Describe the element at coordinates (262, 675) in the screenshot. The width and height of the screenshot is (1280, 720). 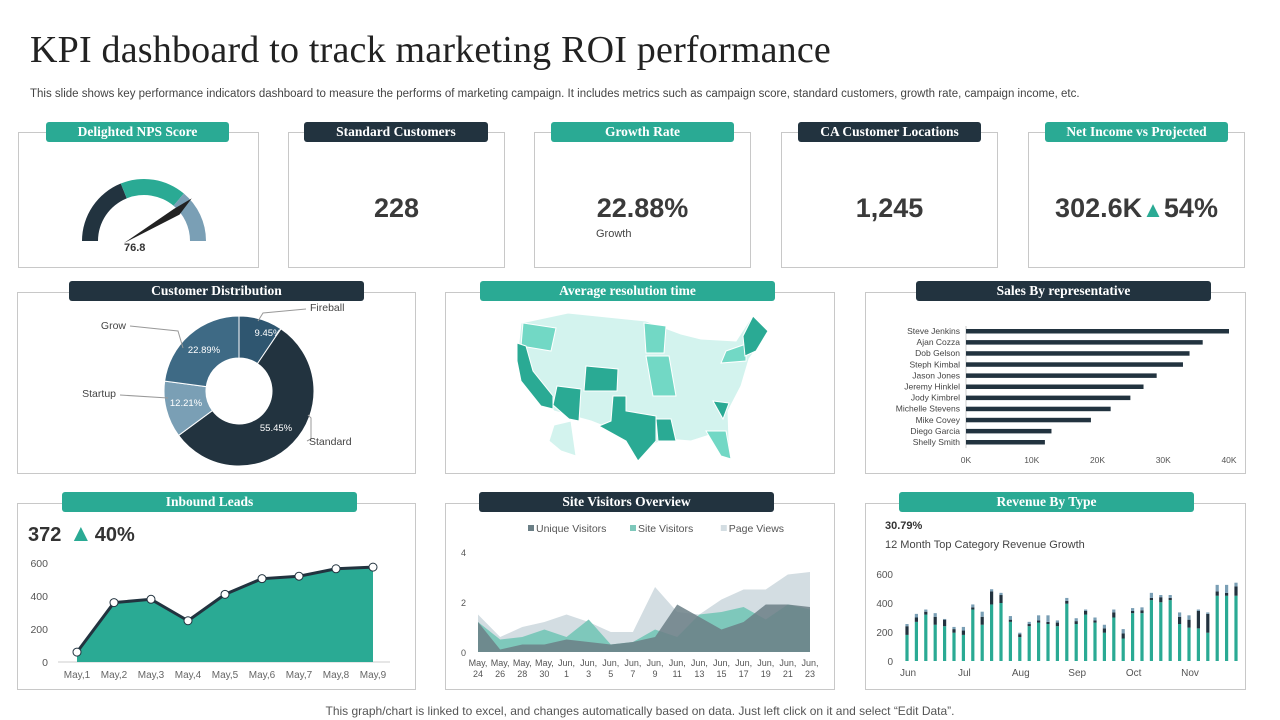
I see `x-tick-label: May,6` at that location.